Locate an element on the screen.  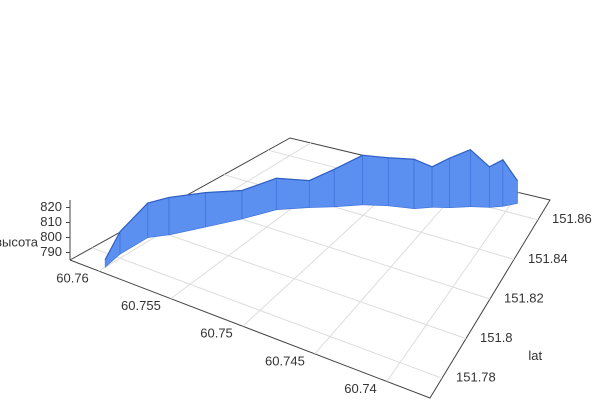
y-tick-label: 151.8 is located at coordinates (496, 337).